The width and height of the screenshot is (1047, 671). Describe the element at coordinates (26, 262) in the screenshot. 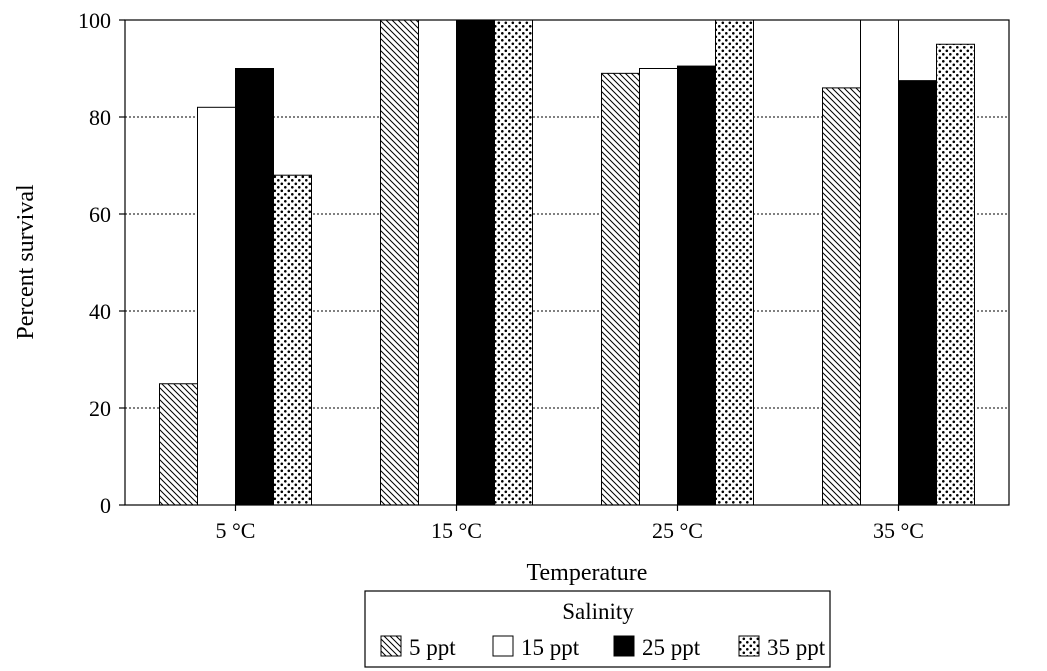

I see `y-axis-title: Percent survival` at that location.